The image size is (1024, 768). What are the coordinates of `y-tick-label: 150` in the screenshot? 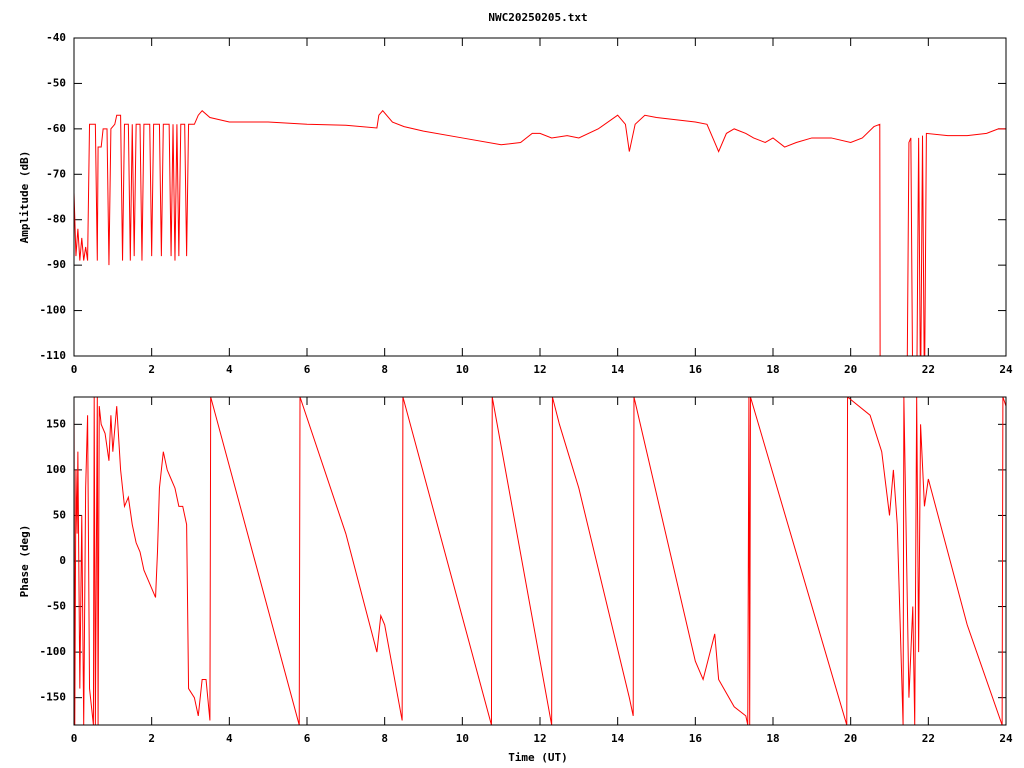 It's located at (56, 423).